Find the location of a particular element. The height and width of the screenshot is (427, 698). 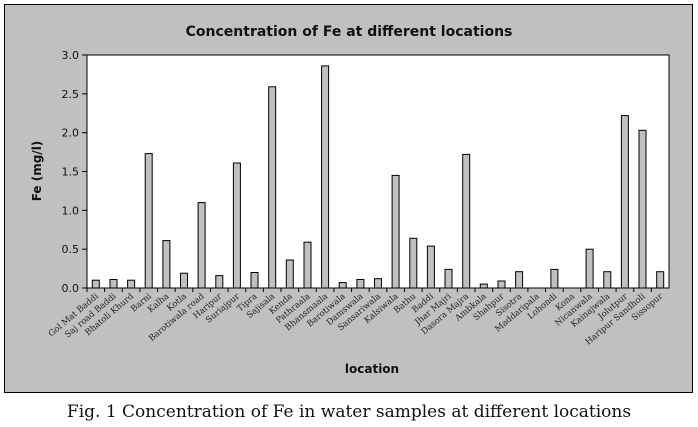

y-tick-label: 1.0 is located at coordinates (71, 210).